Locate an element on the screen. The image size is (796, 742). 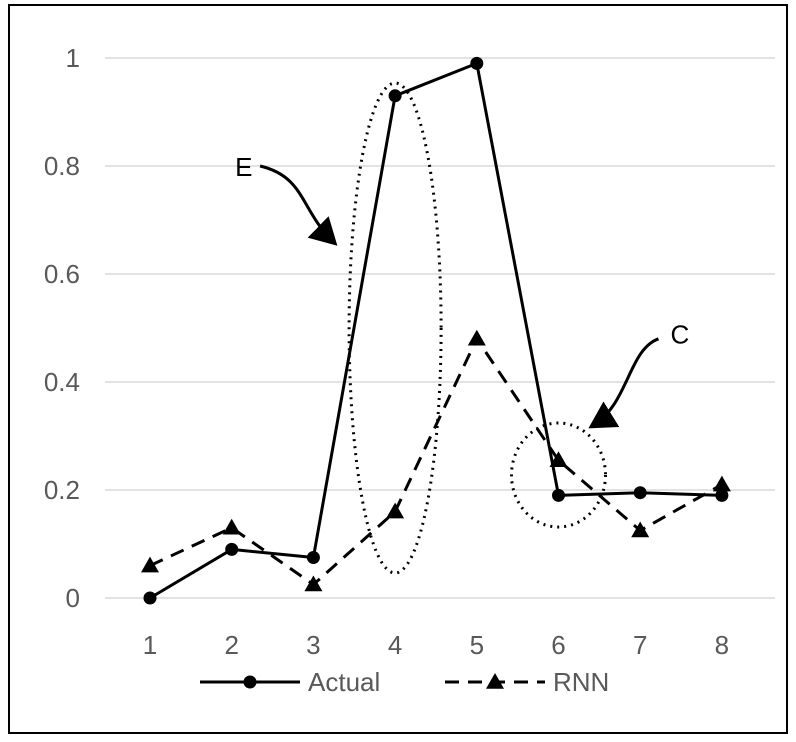
annotation-ellipse-e is located at coordinates (395, 328).